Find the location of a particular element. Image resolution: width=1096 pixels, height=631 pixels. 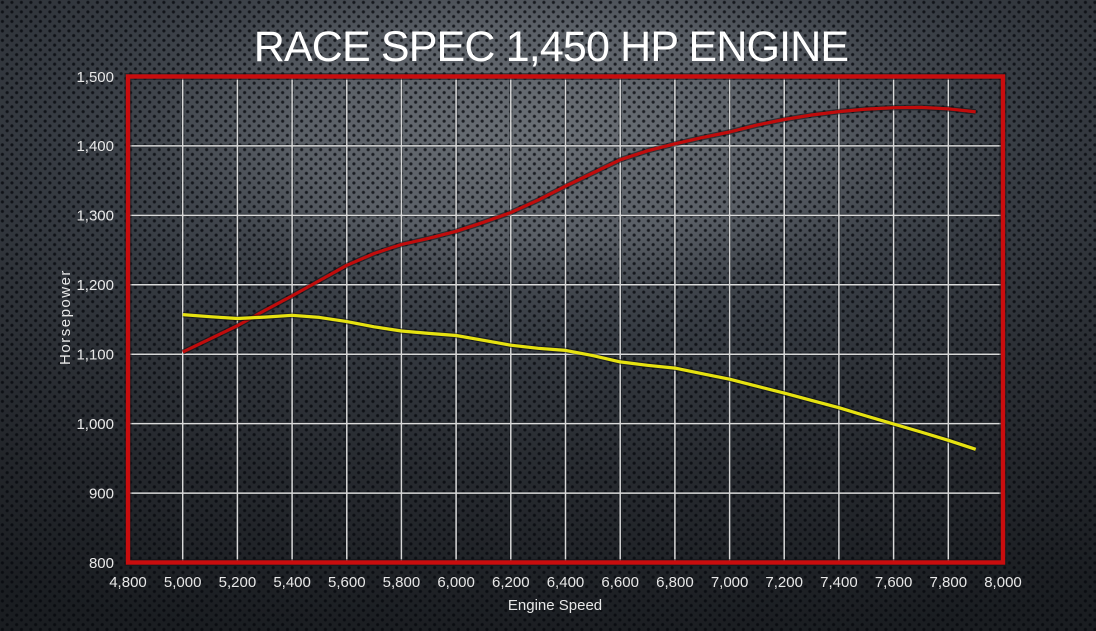

svg-text: 7,200 is located at coordinates (784, 582).